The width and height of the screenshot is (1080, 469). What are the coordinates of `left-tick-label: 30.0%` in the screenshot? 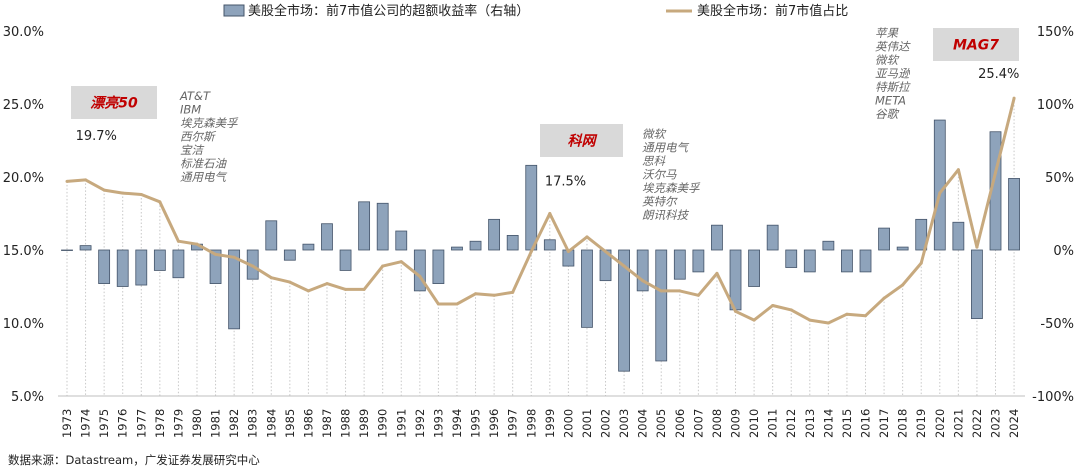 It's located at (23, 32).